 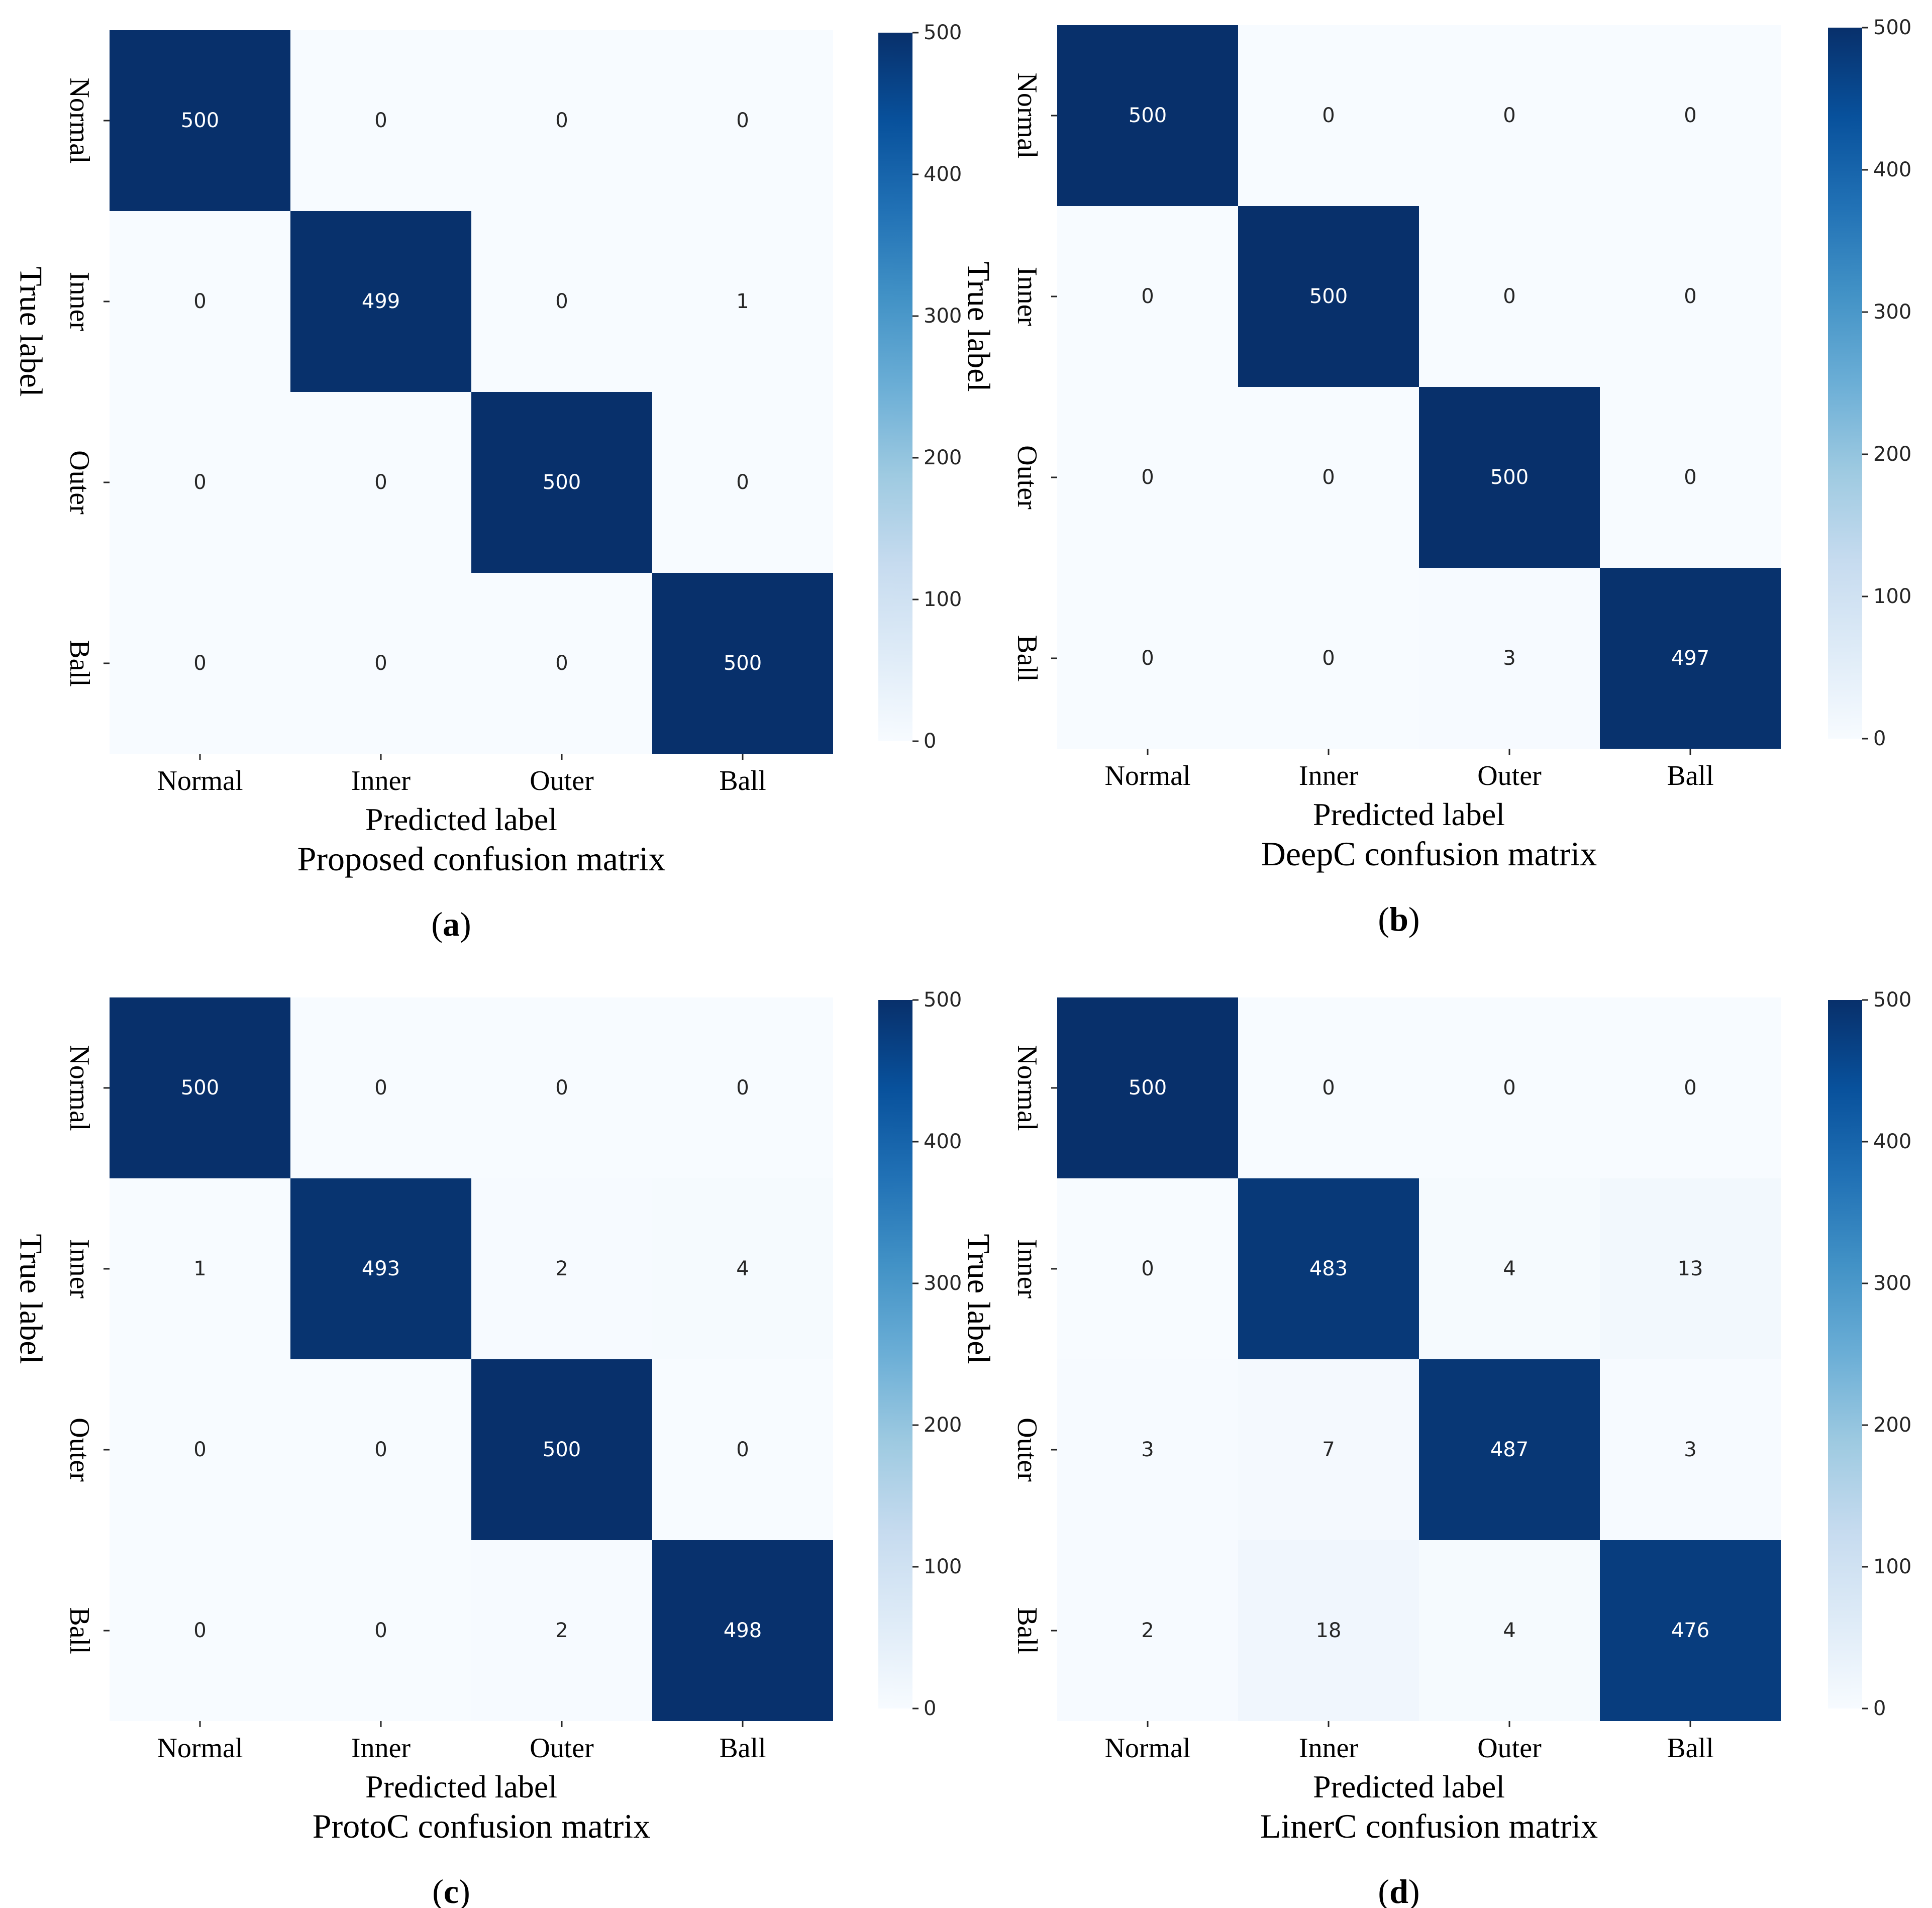 I want to click on cell-value-label: 1, so click(x=742, y=301).